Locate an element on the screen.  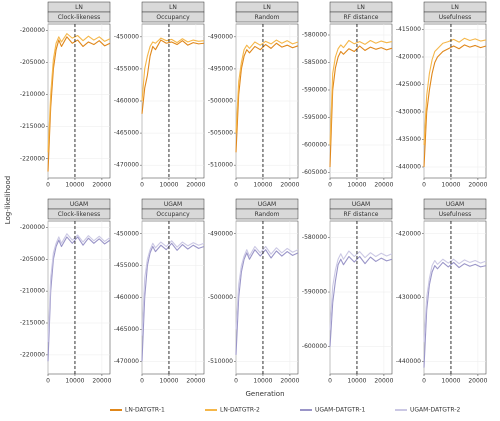
y-tick-label: -430000 is located at coordinates (408, 297).